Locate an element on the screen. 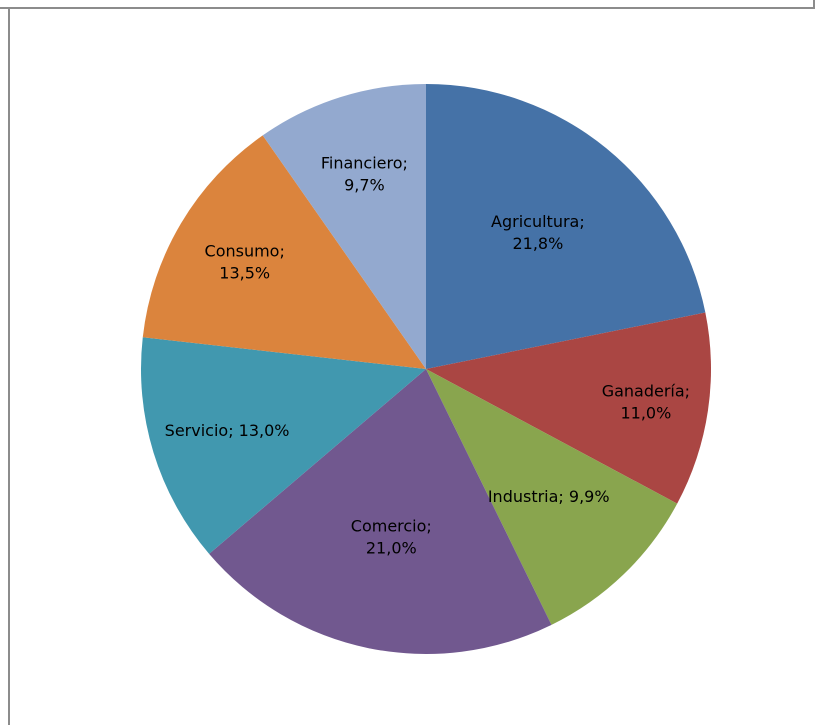 This screenshot has height=725, width=817. data-label-agricultura: Agricultura; 21,8% is located at coordinates (538, 232).